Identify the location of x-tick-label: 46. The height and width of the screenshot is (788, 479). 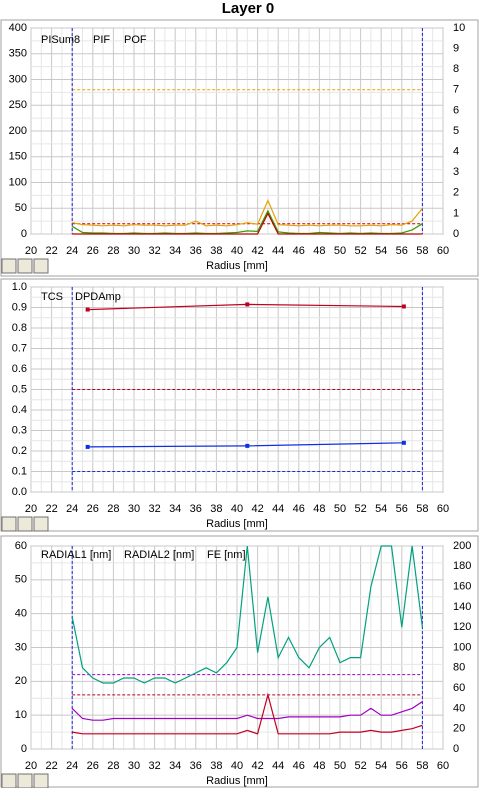
(299, 509).